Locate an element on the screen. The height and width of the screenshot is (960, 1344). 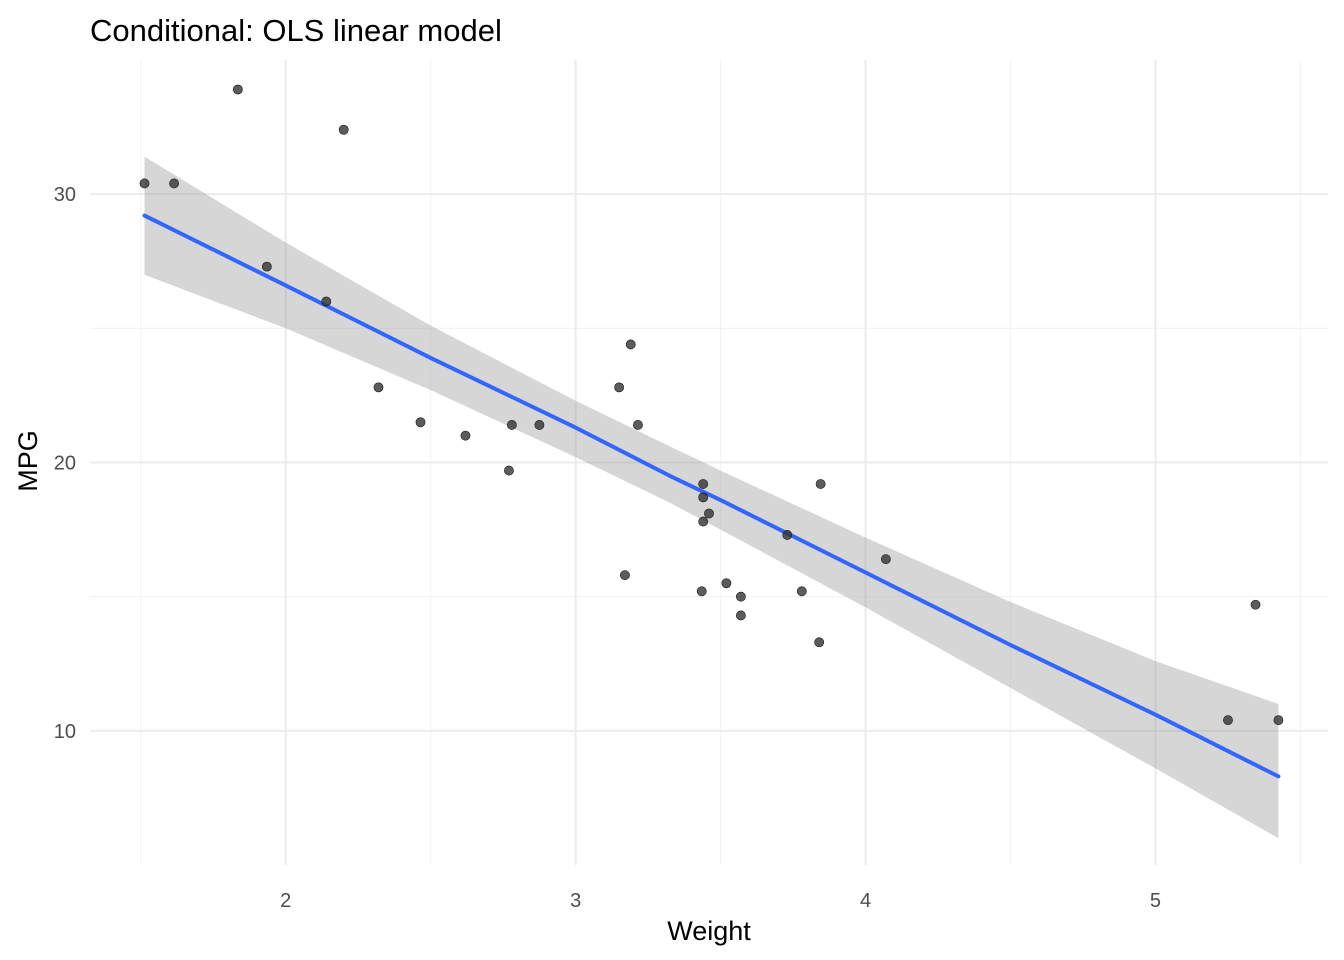
x-axis-title: Weight is located at coordinates (709, 931).